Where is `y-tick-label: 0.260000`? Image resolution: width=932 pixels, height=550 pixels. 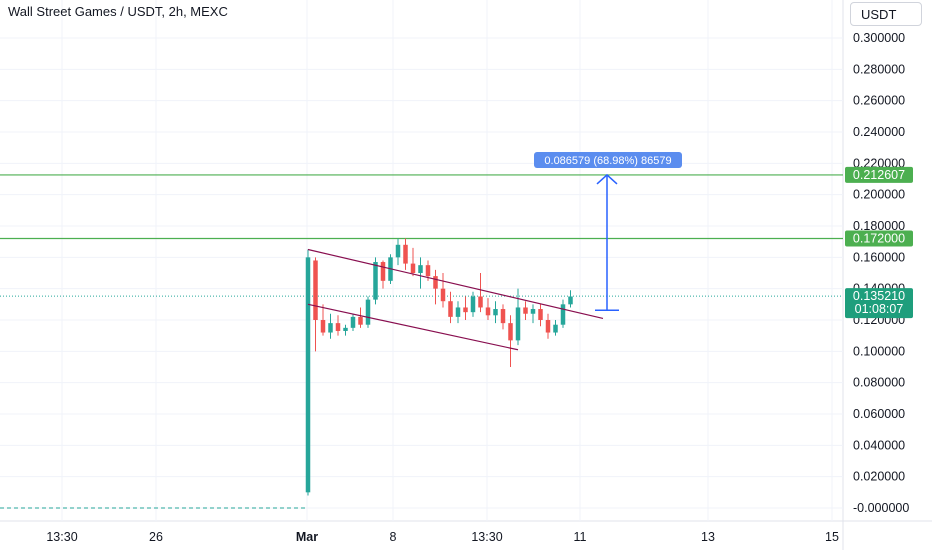 y-tick-label: 0.260000 is located at coordinates (879, 101).